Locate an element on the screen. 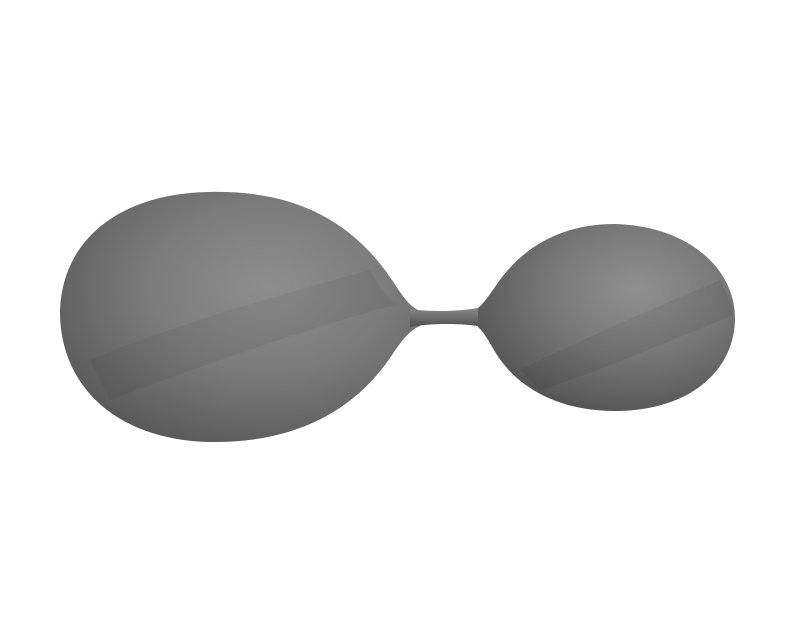 The height and width of the screenshot is (636, 798). right-lobe is located at coordinates (606, 318).